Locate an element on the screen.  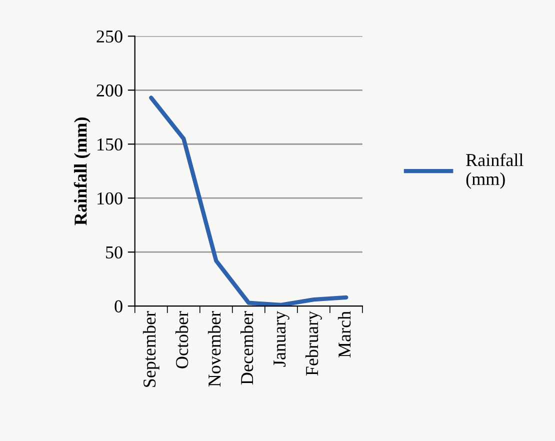
y-tick-label: 100 is located at coordinates (110, 198).